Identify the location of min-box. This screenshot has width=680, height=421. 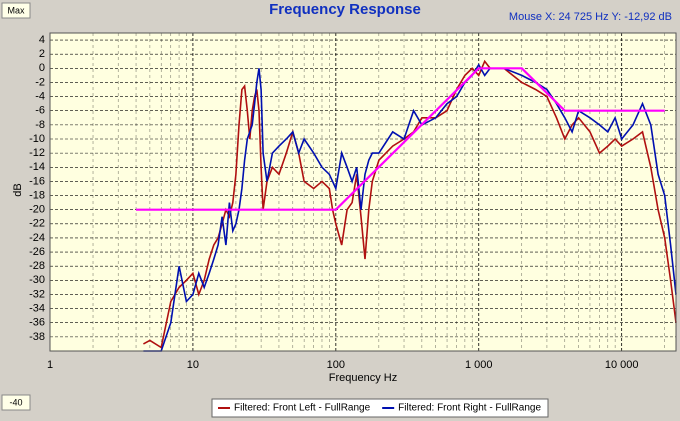
(16, 402).